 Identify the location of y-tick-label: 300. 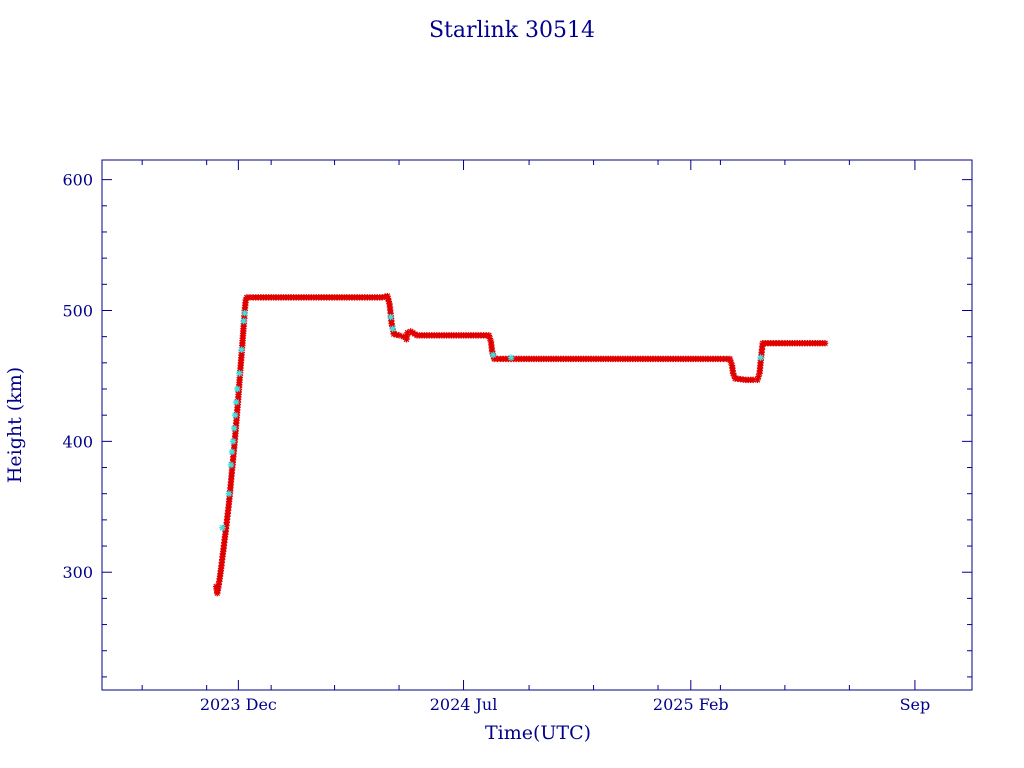
(77, 572).